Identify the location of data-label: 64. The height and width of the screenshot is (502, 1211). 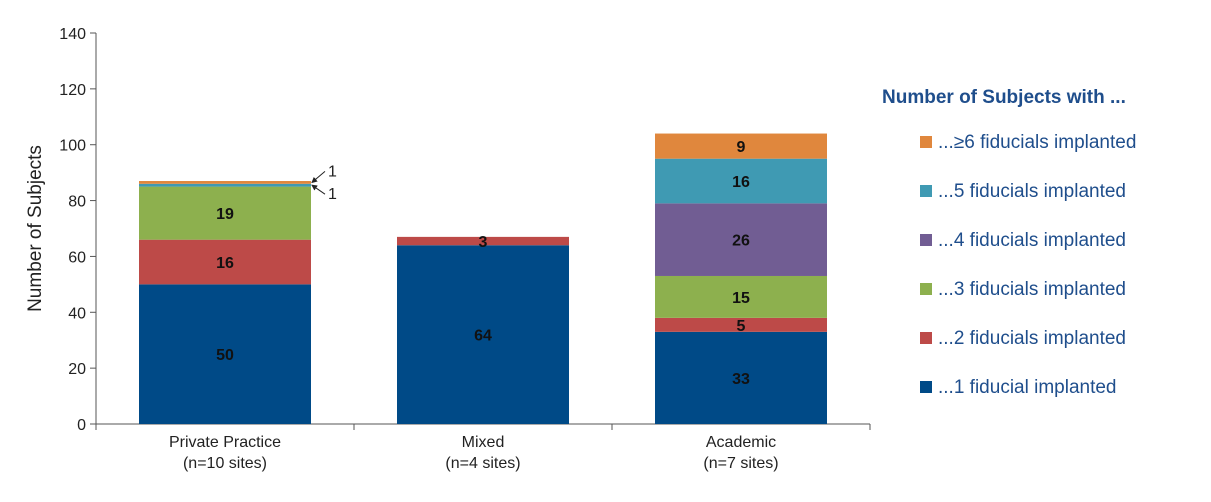
(483, 336).